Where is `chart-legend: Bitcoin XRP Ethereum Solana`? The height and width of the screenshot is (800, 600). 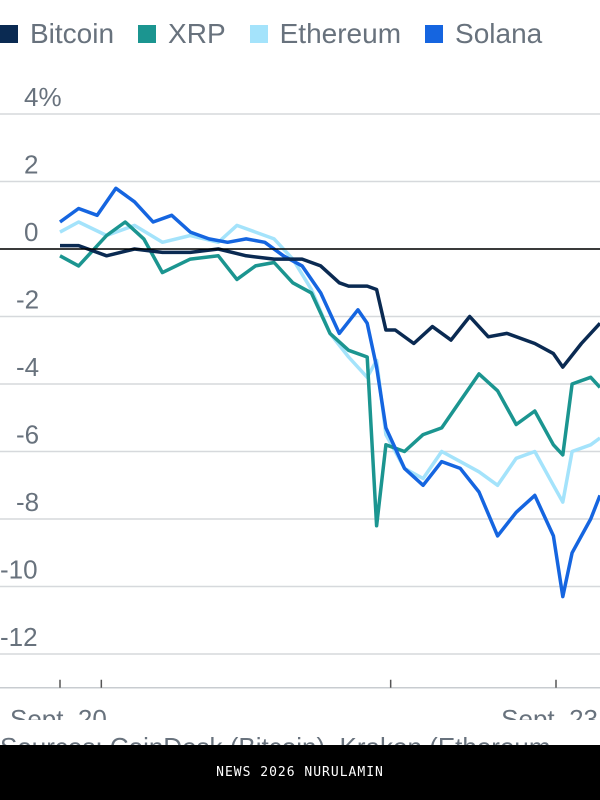
chart-legend: Bitcoin XRP Ethereum Solana is located at coordinates (283, 34).